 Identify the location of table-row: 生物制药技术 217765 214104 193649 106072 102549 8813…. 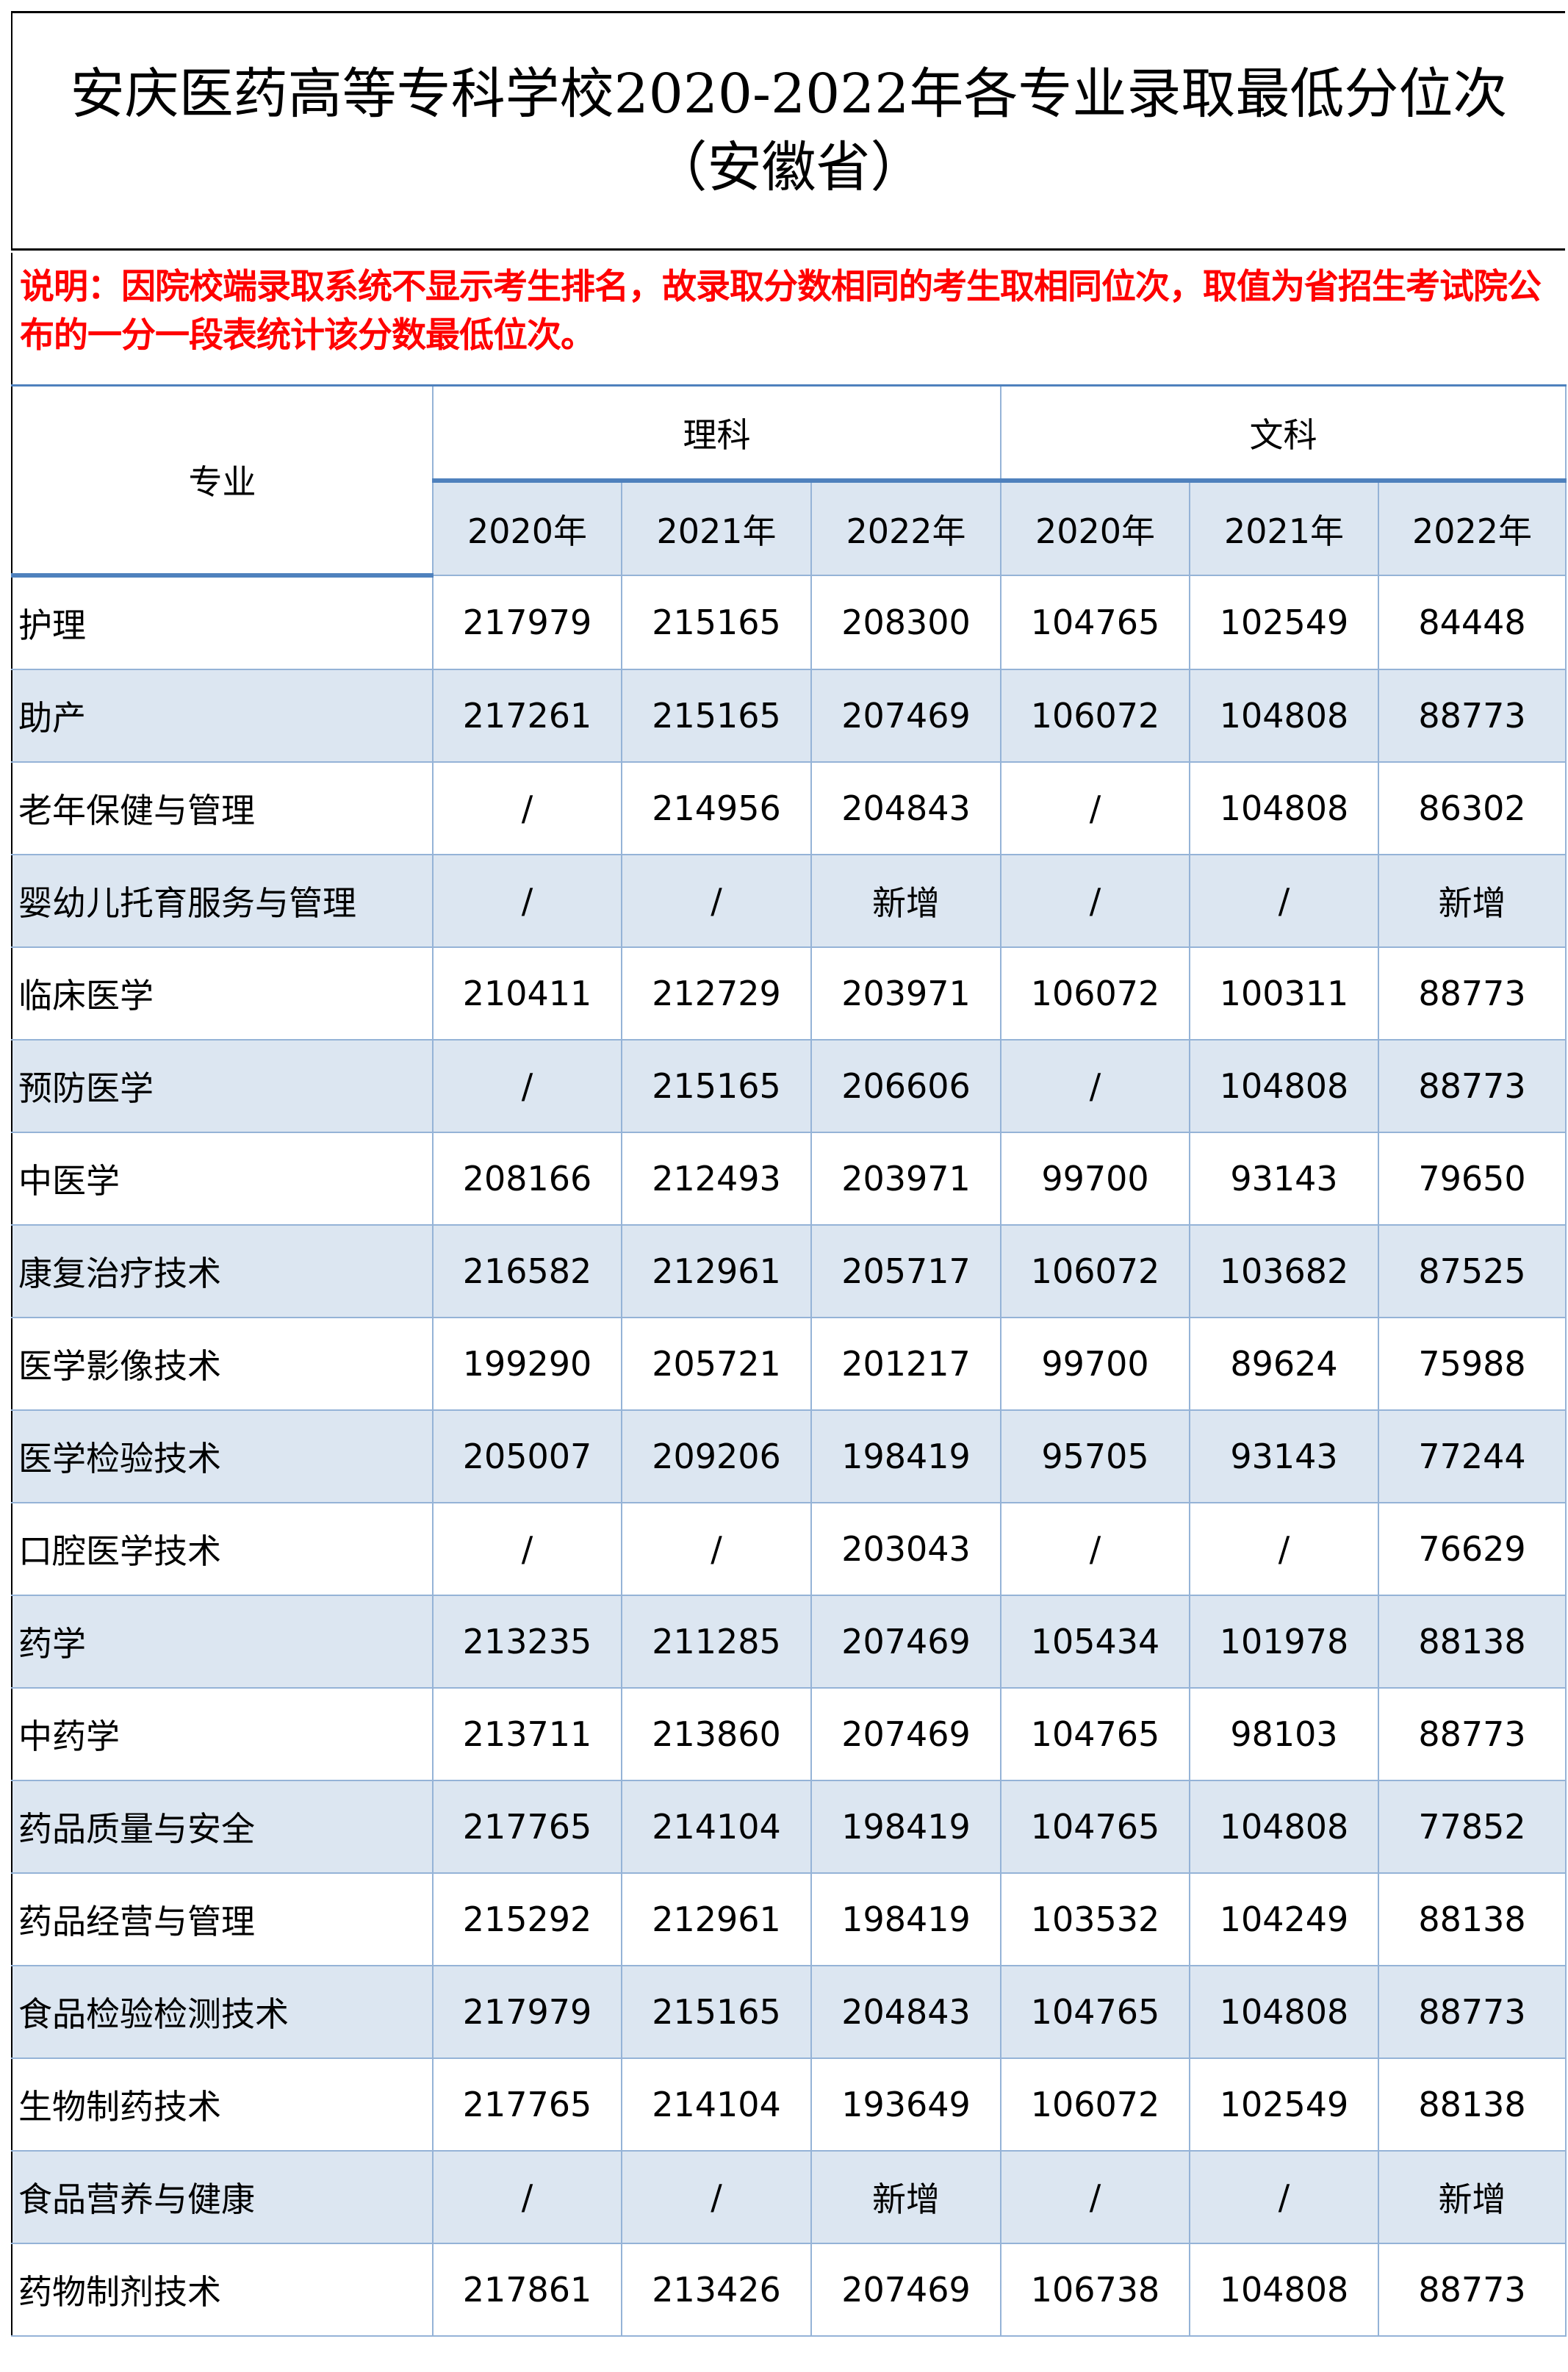
(789, 2104).